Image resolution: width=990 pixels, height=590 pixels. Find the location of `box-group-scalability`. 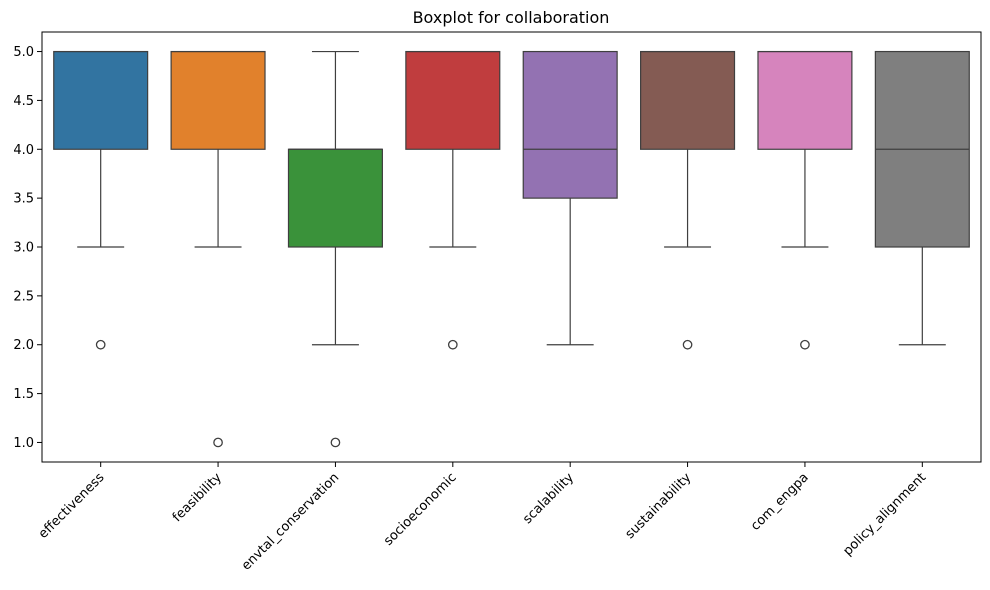

box-group-scalability is located at coordinates (570, 198).